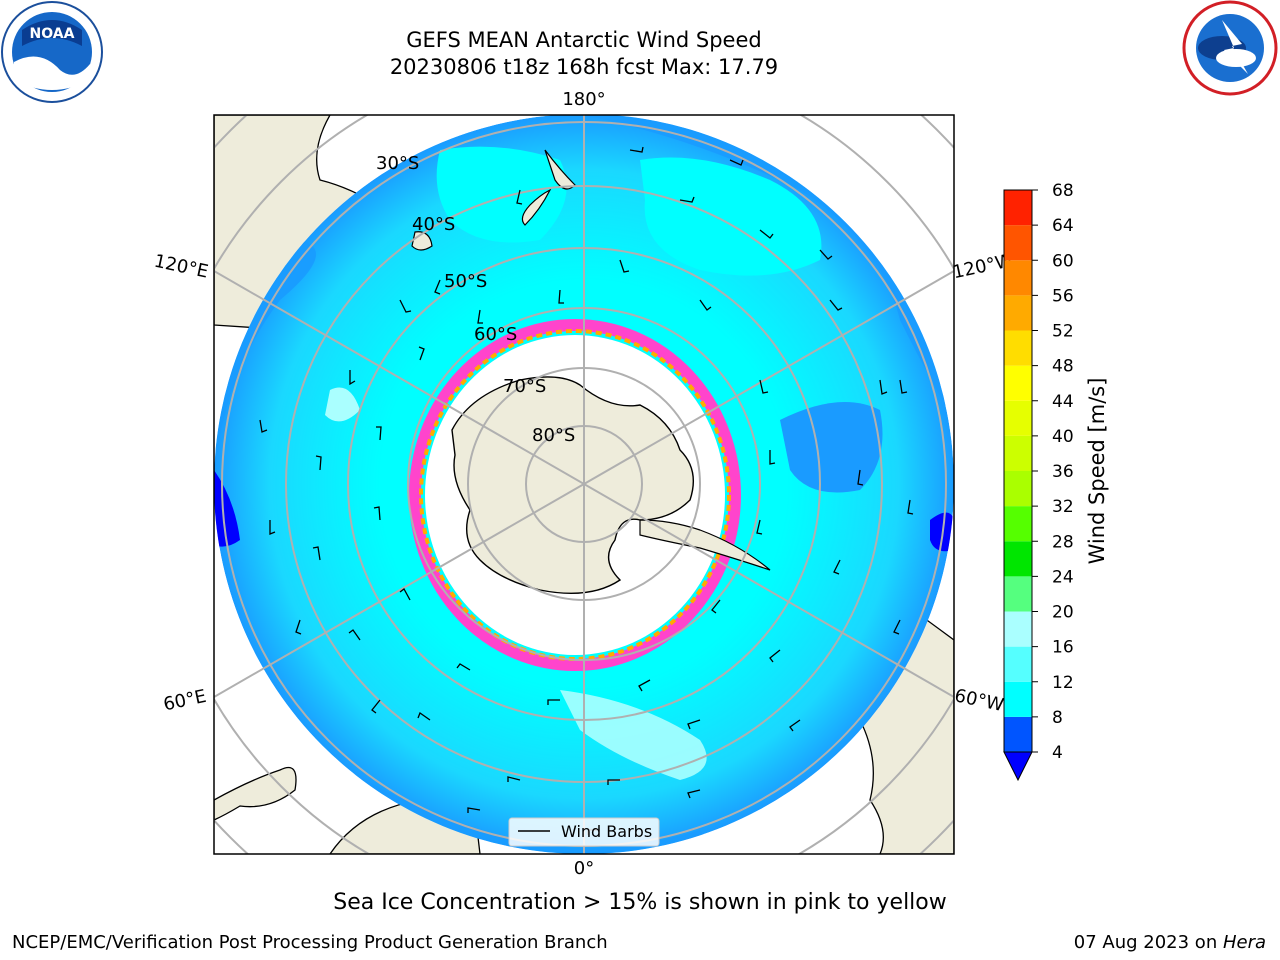 The image size is (1280, 960). Describe the element at coordinates (1063, 367) in the screenshot. I see `colorbar-tick-label: 48` at that location.